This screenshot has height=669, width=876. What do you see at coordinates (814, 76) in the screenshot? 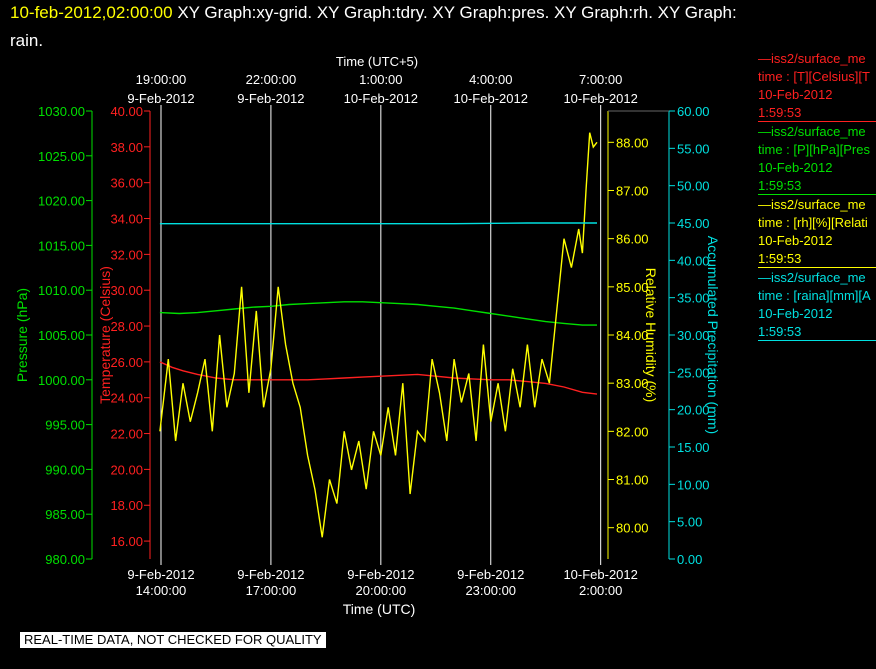
I see `legend-entry-text: time : [T][Celsius][T` at bounding box center [814, 76].